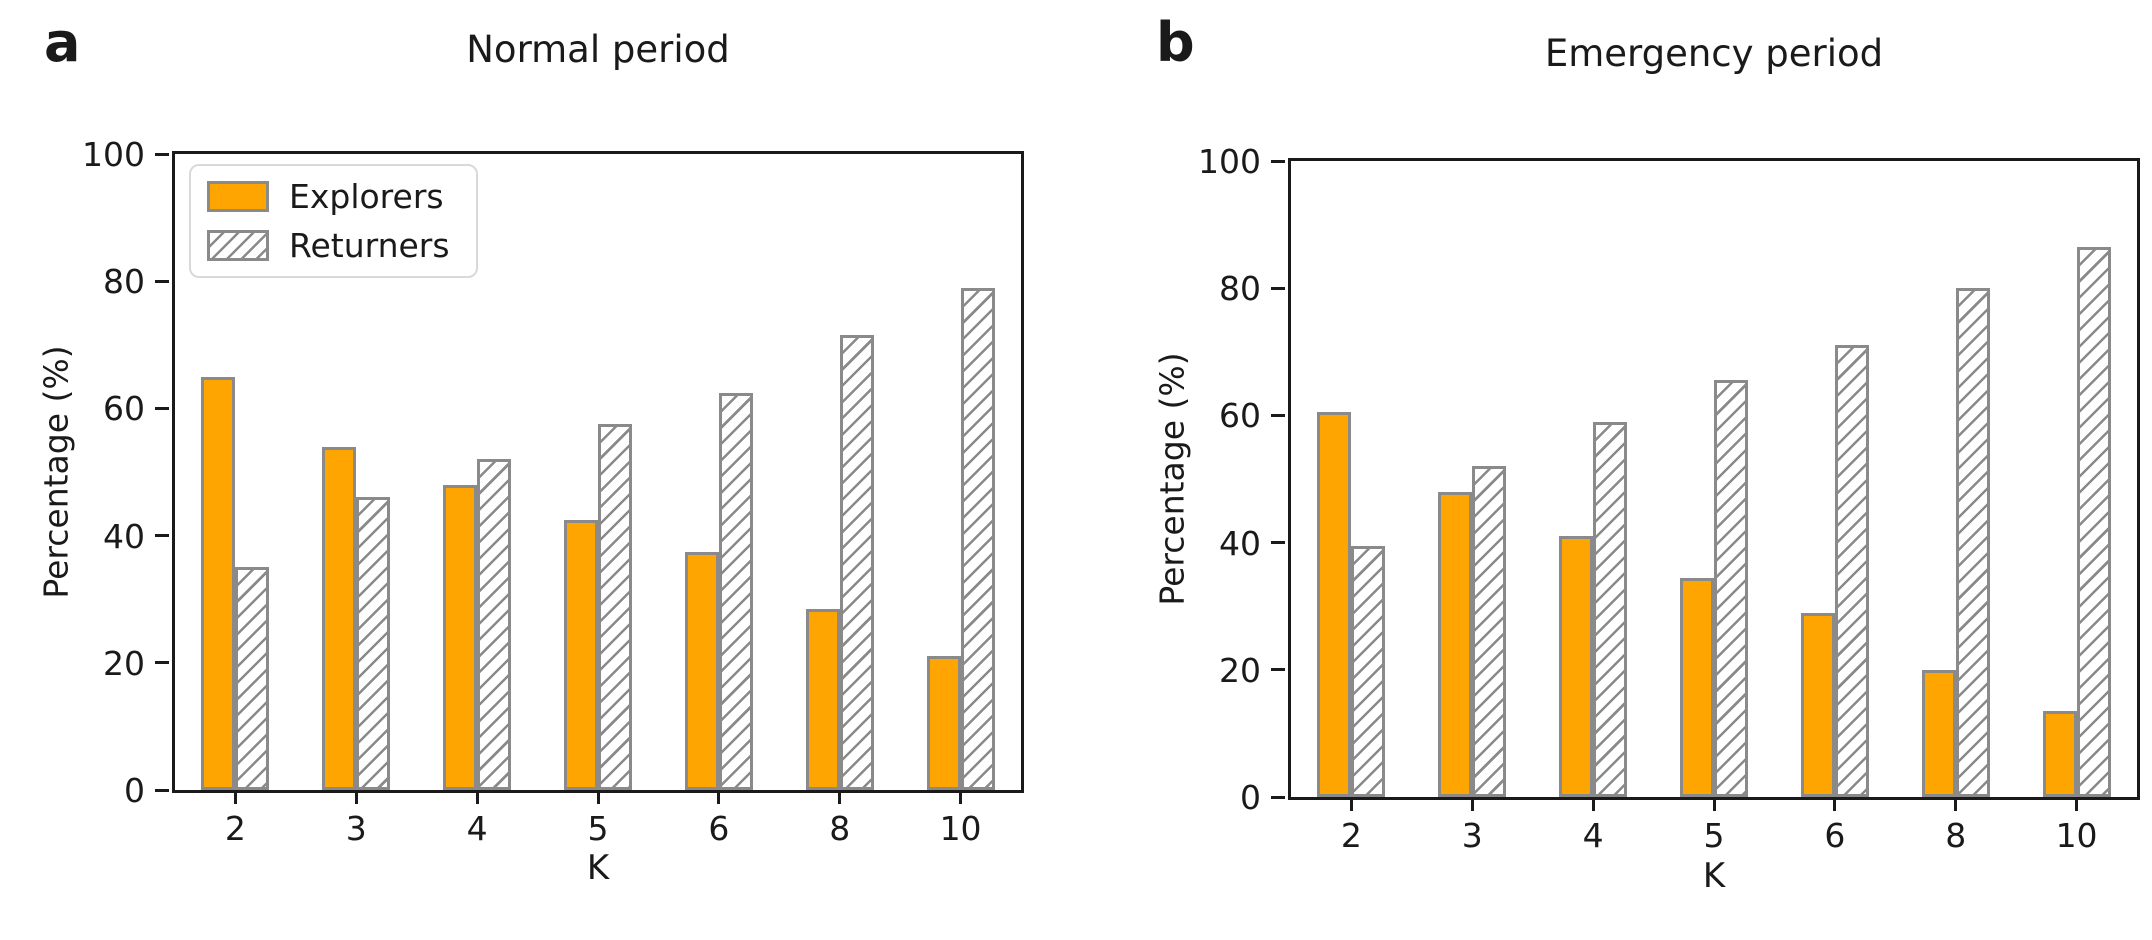 This screenshot has height=940, width=2152. What do you see at coordinates (598, 868) in the screenshot?
I see `x-axis-label-a: K` at bounding box center [598, 868].